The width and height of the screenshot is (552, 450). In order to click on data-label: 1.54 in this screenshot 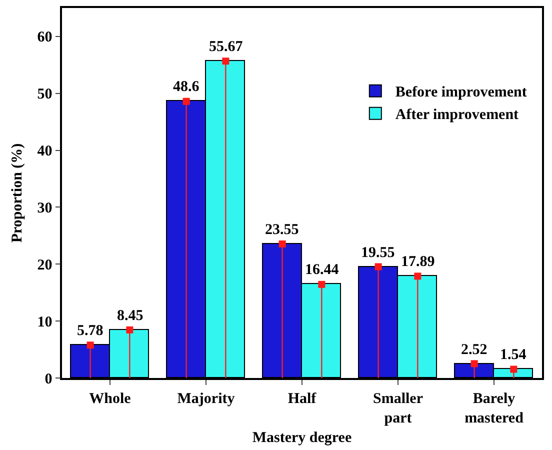, I will do `click(513, 355)`.